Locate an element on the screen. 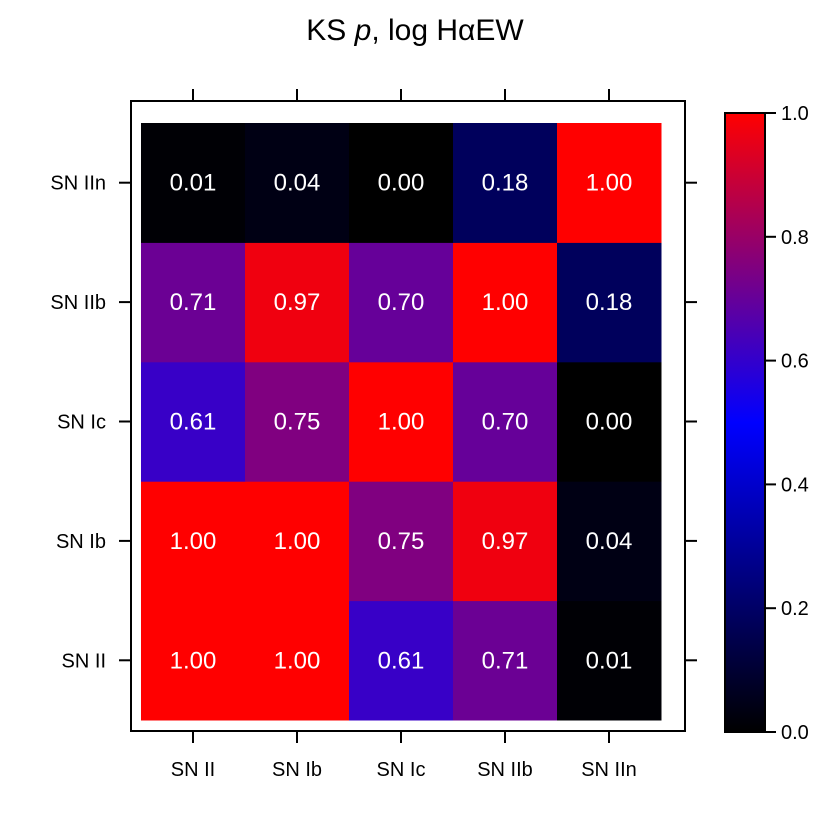  x-tick-label: SN II is located at coordinates (193, 770).